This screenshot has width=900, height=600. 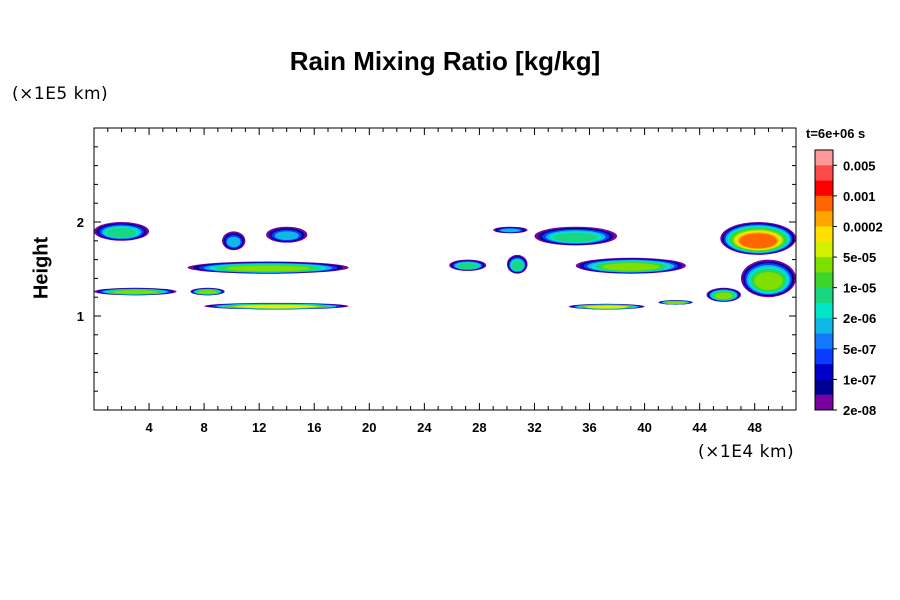 What do you see at coordinates (859, 410) in the screenshot?
I see `colorbar-label: 2e-08` at bounding box center [859, 410].